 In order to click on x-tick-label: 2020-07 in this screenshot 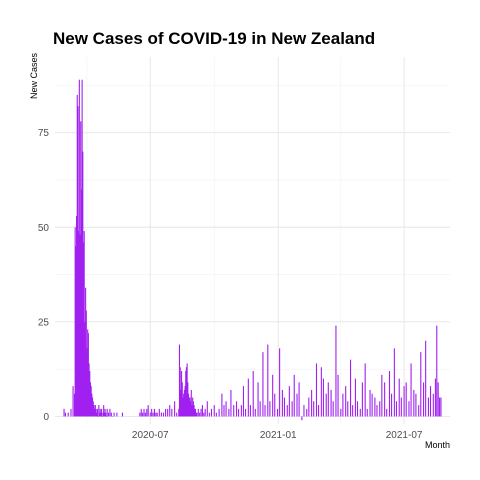, I will do `click(150, 435)`.